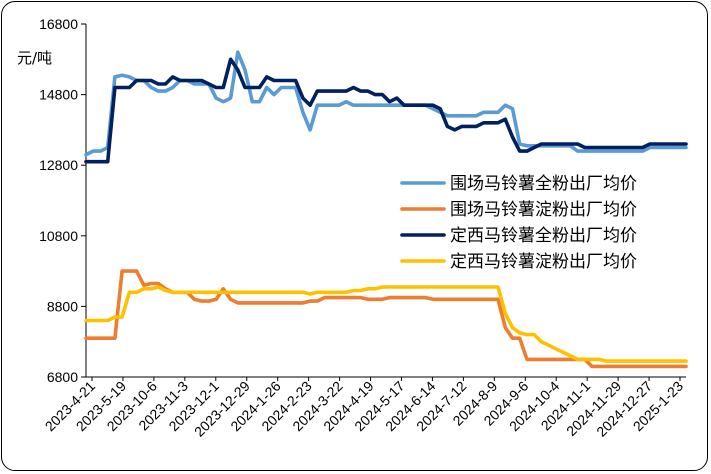 This screenshot has height=474, width=711. I want to click on y-tick-labels: 6800 8800 10800 12800 14800 16800, so click(58, 200).